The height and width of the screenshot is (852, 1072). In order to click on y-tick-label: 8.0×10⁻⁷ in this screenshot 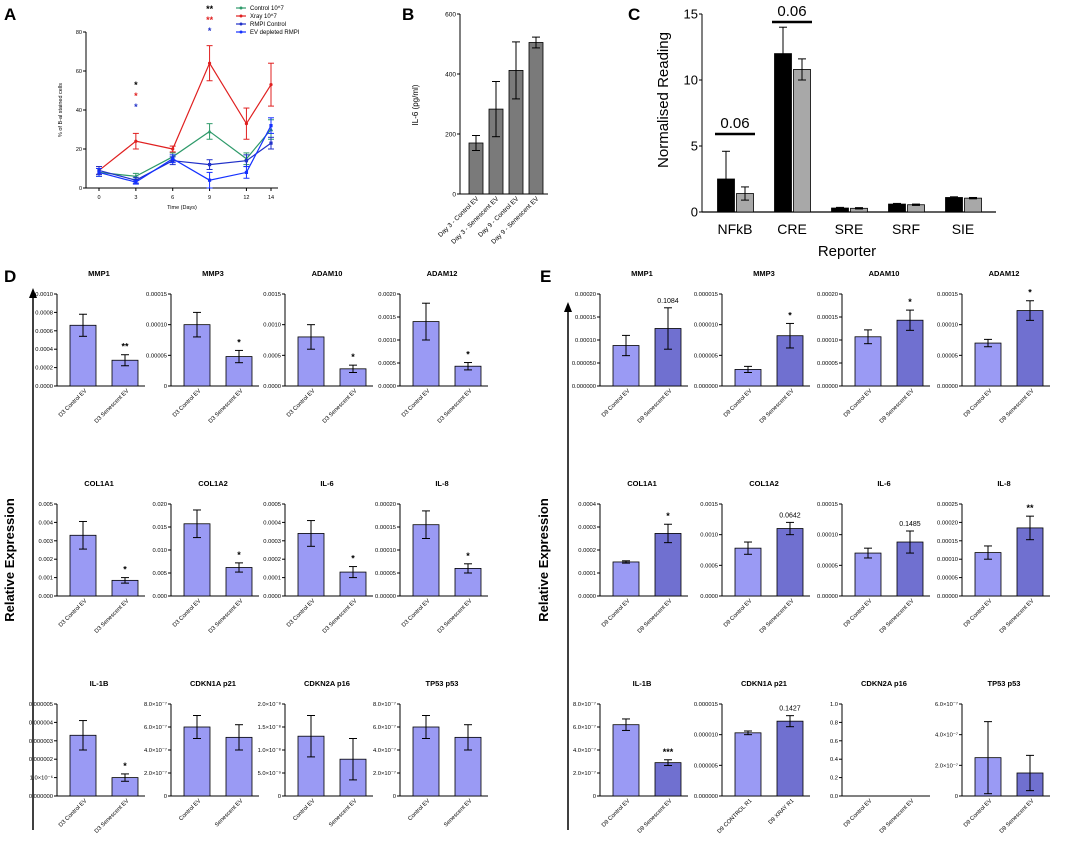, I will do `click(584, 704)`.